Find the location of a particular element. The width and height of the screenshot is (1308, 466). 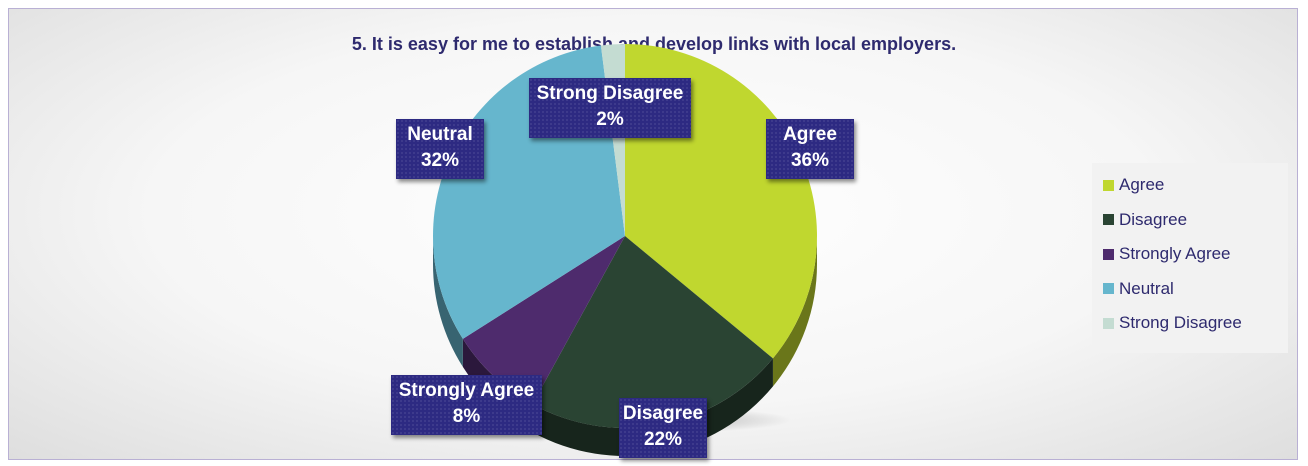

data-label-category: Disagree is located at coordinates (663, 413).